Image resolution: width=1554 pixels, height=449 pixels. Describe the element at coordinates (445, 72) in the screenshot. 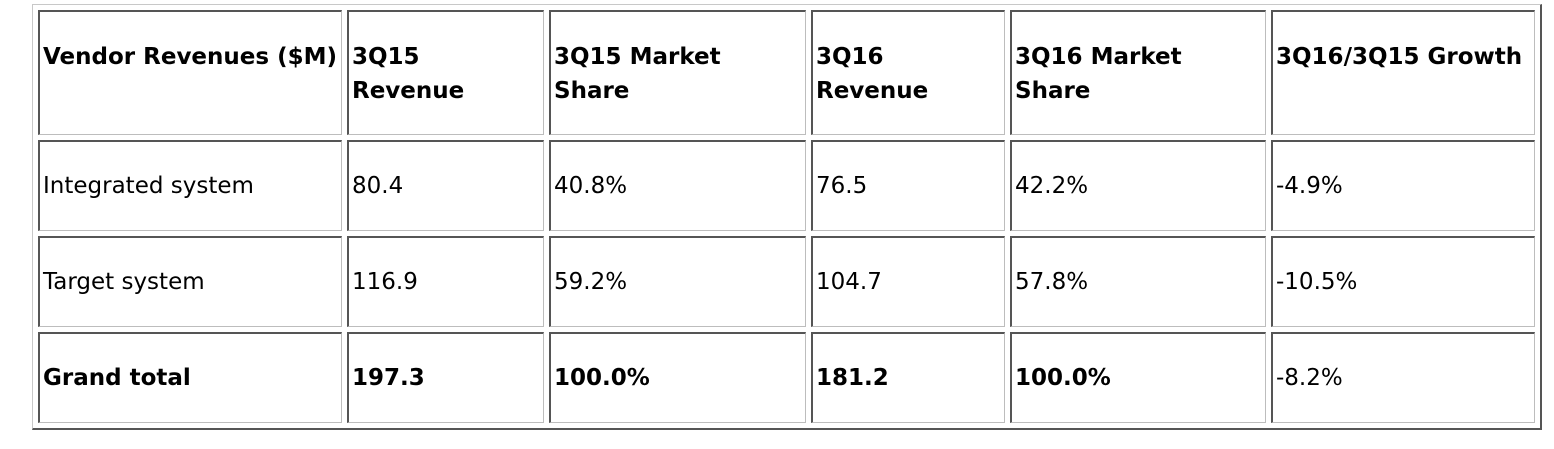

I see `header-cell-3q15-revenue: 3Q15 Revenue` at that location.